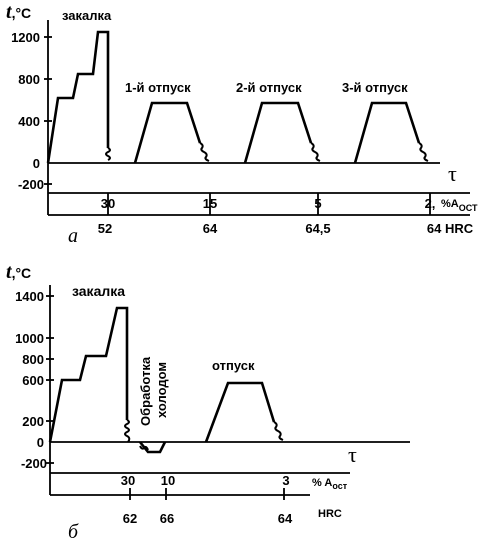 This screenshot has width=498, height=549. What do you see at coordinates (315, 152) in the screenshot?
I see `diagram-a-temper-2-wiggle` at bounding box center [315, 152].